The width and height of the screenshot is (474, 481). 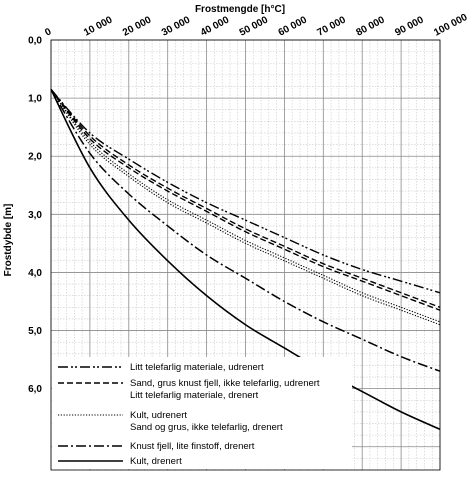 What do you see at coordinates (197, 367) in the screenshot?
I see `legend-entry-label: Litt telefarlig materiale, udrenert` at bounding box center [197, 367].